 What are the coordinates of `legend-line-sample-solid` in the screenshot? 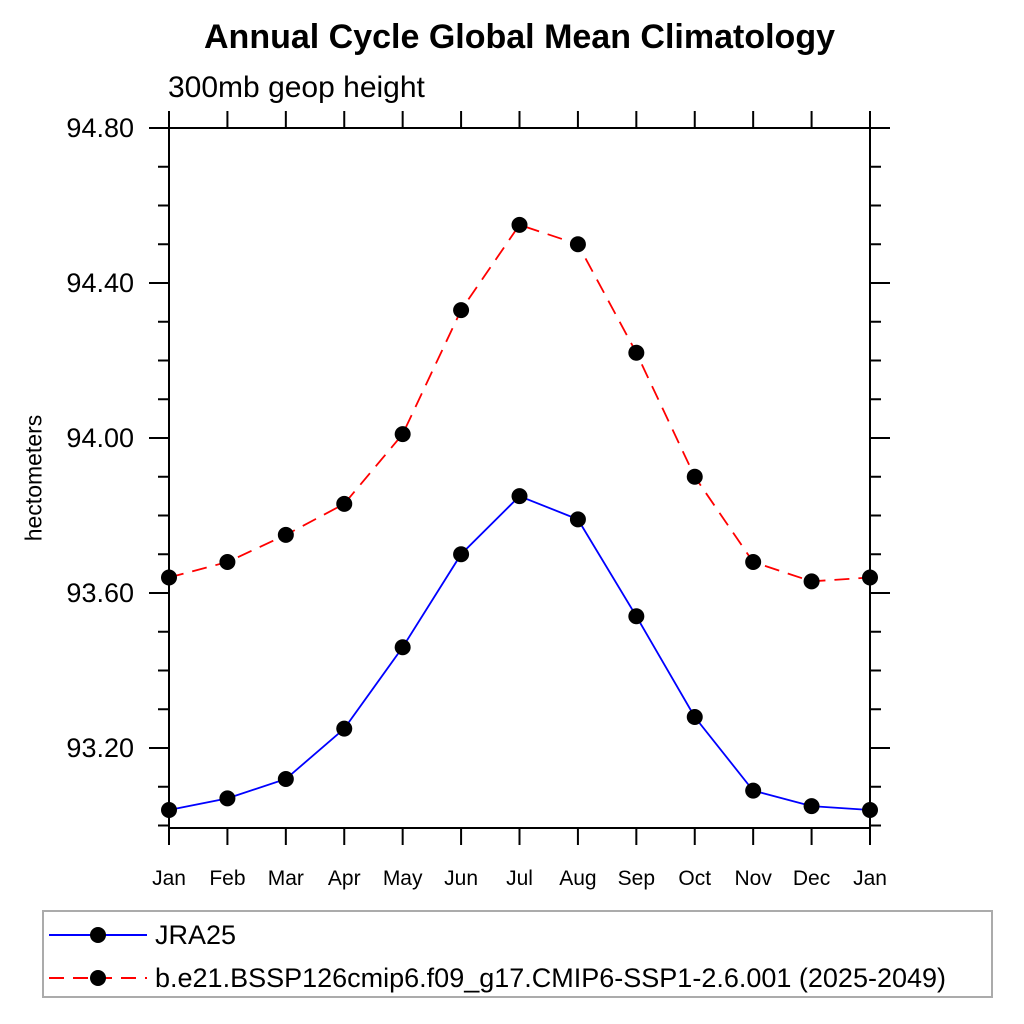 It's located at (98, 935).